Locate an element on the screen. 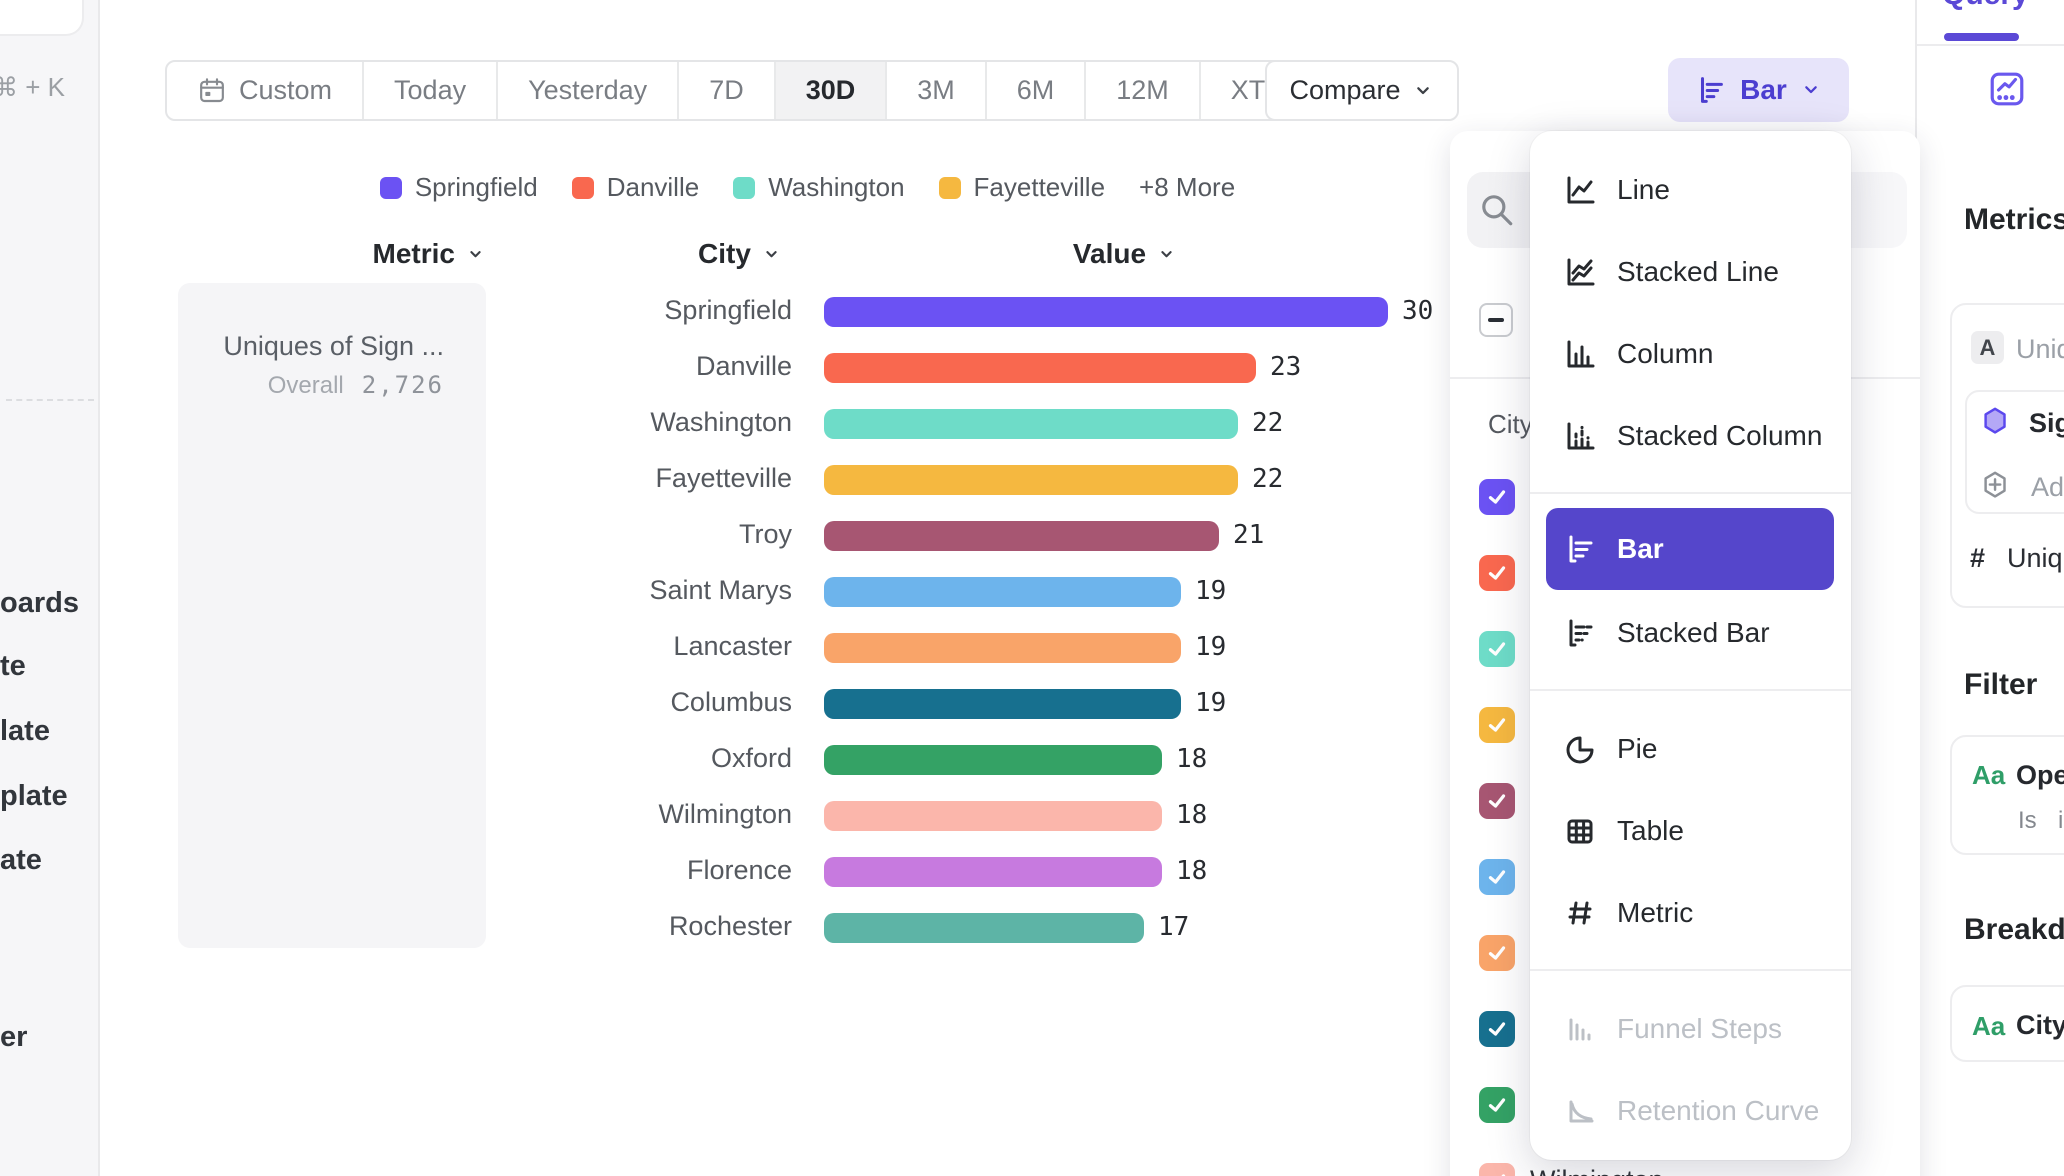 The image size is (2064, 1176). metrics-card: A Uniques Sign Add # Uniques is located at coordinates (2007, 455).